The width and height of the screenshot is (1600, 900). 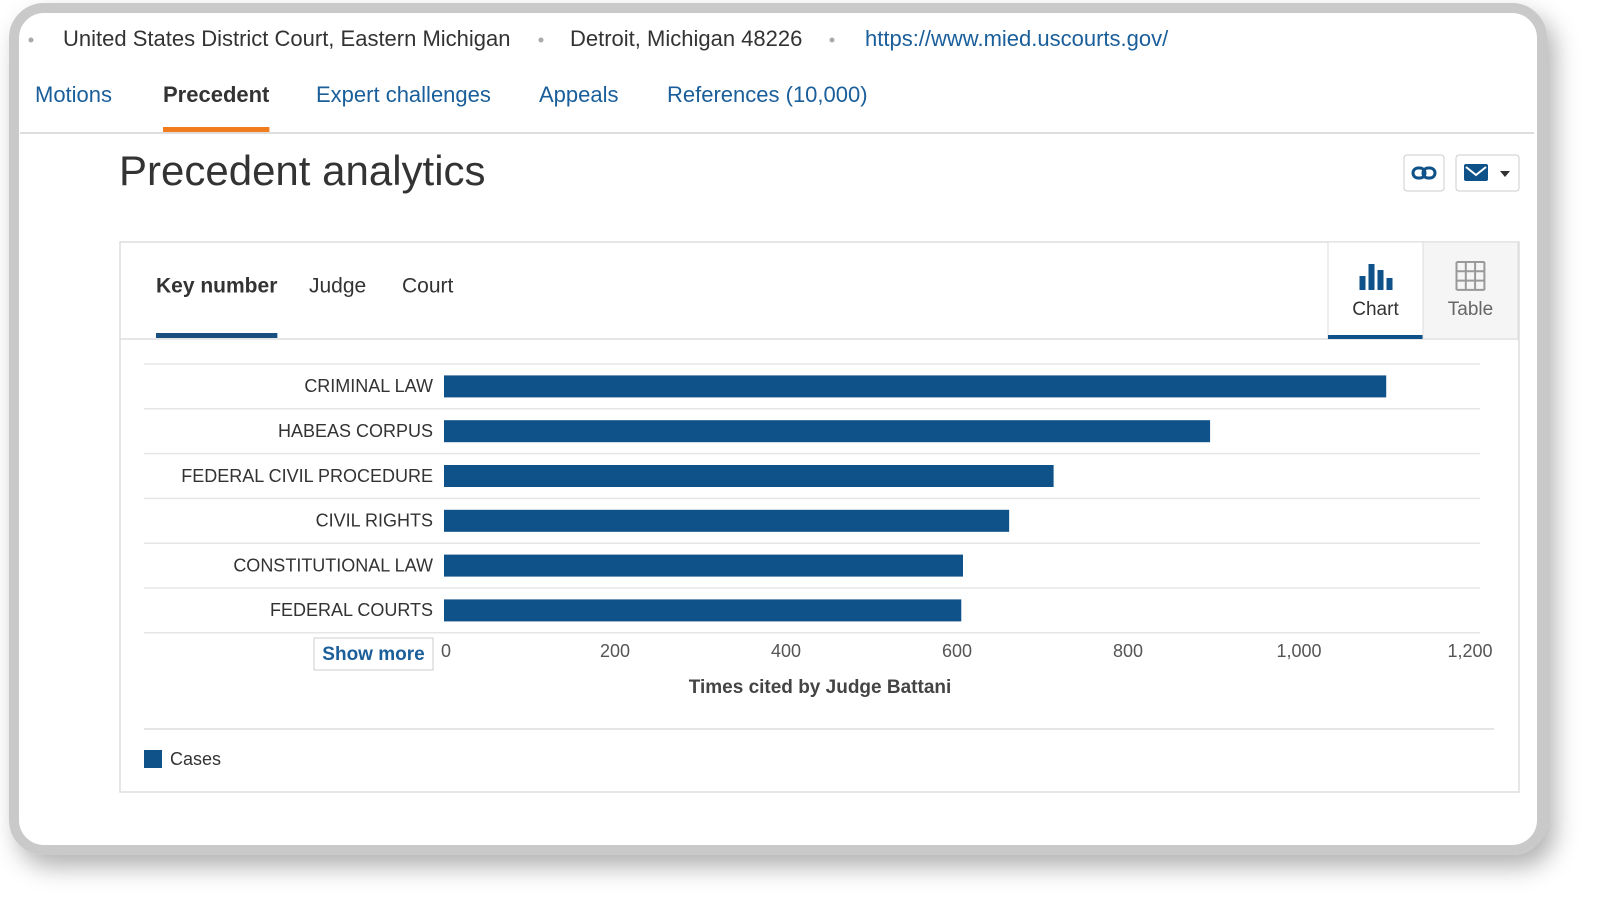 I want to click on court-link: https://www.mied.uscourts.gov/, so click(x=1017, y=38).